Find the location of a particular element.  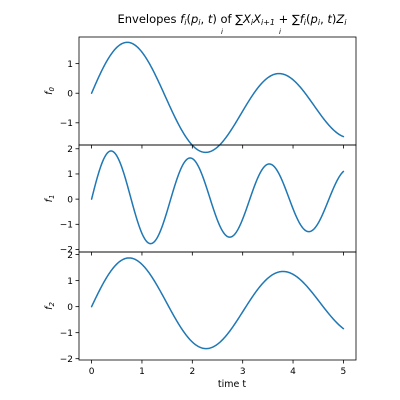

y-tick-label-0-0: 0 is located at coordinates (70, 94).